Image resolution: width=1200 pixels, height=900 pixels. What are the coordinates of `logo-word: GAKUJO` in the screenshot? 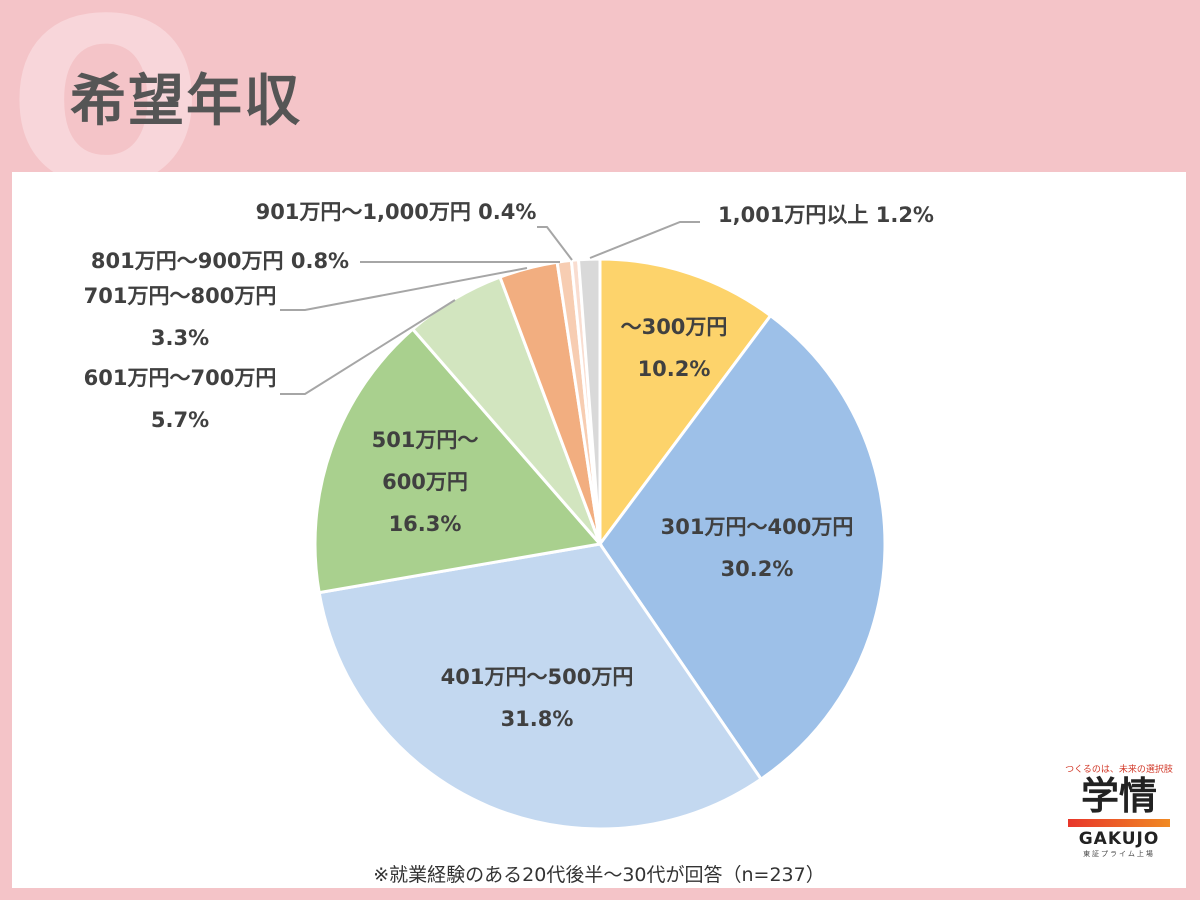 It's located at (1119, 838).